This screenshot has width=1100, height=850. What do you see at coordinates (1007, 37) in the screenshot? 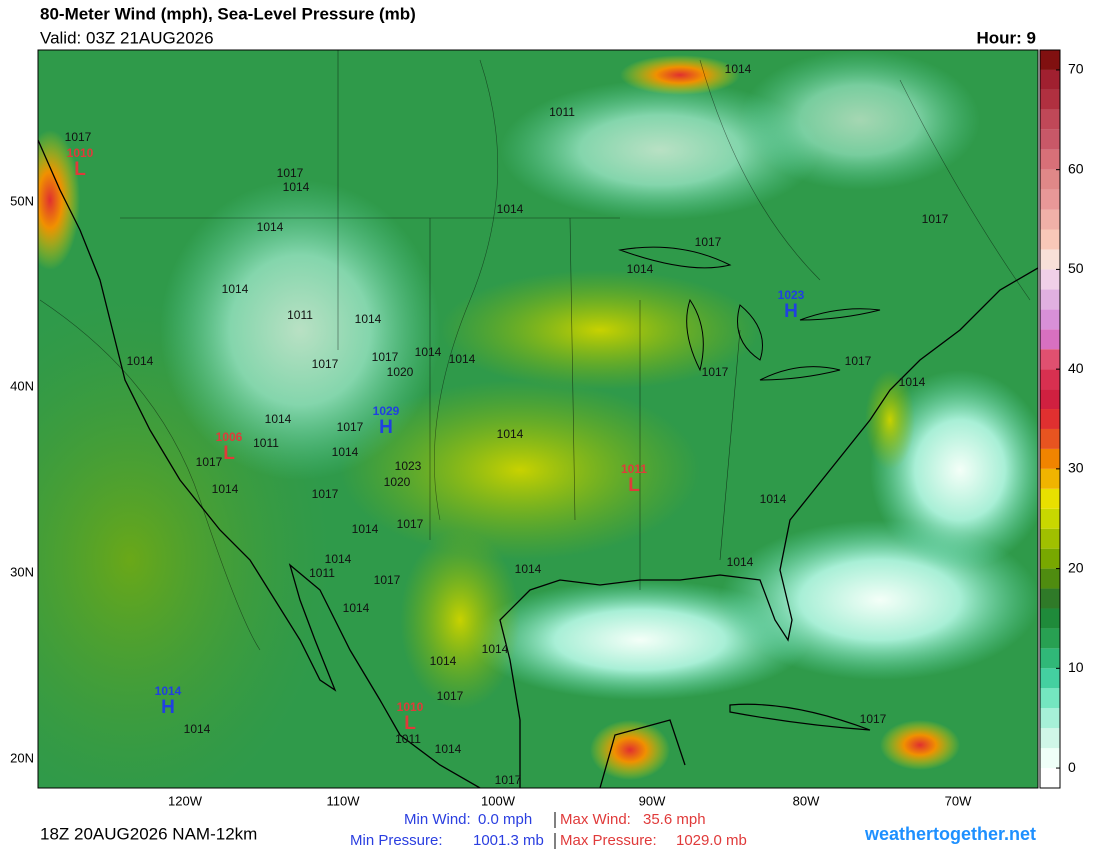
I see `forecast-hour: Hour: 9` at bounding box center [1007, 37].